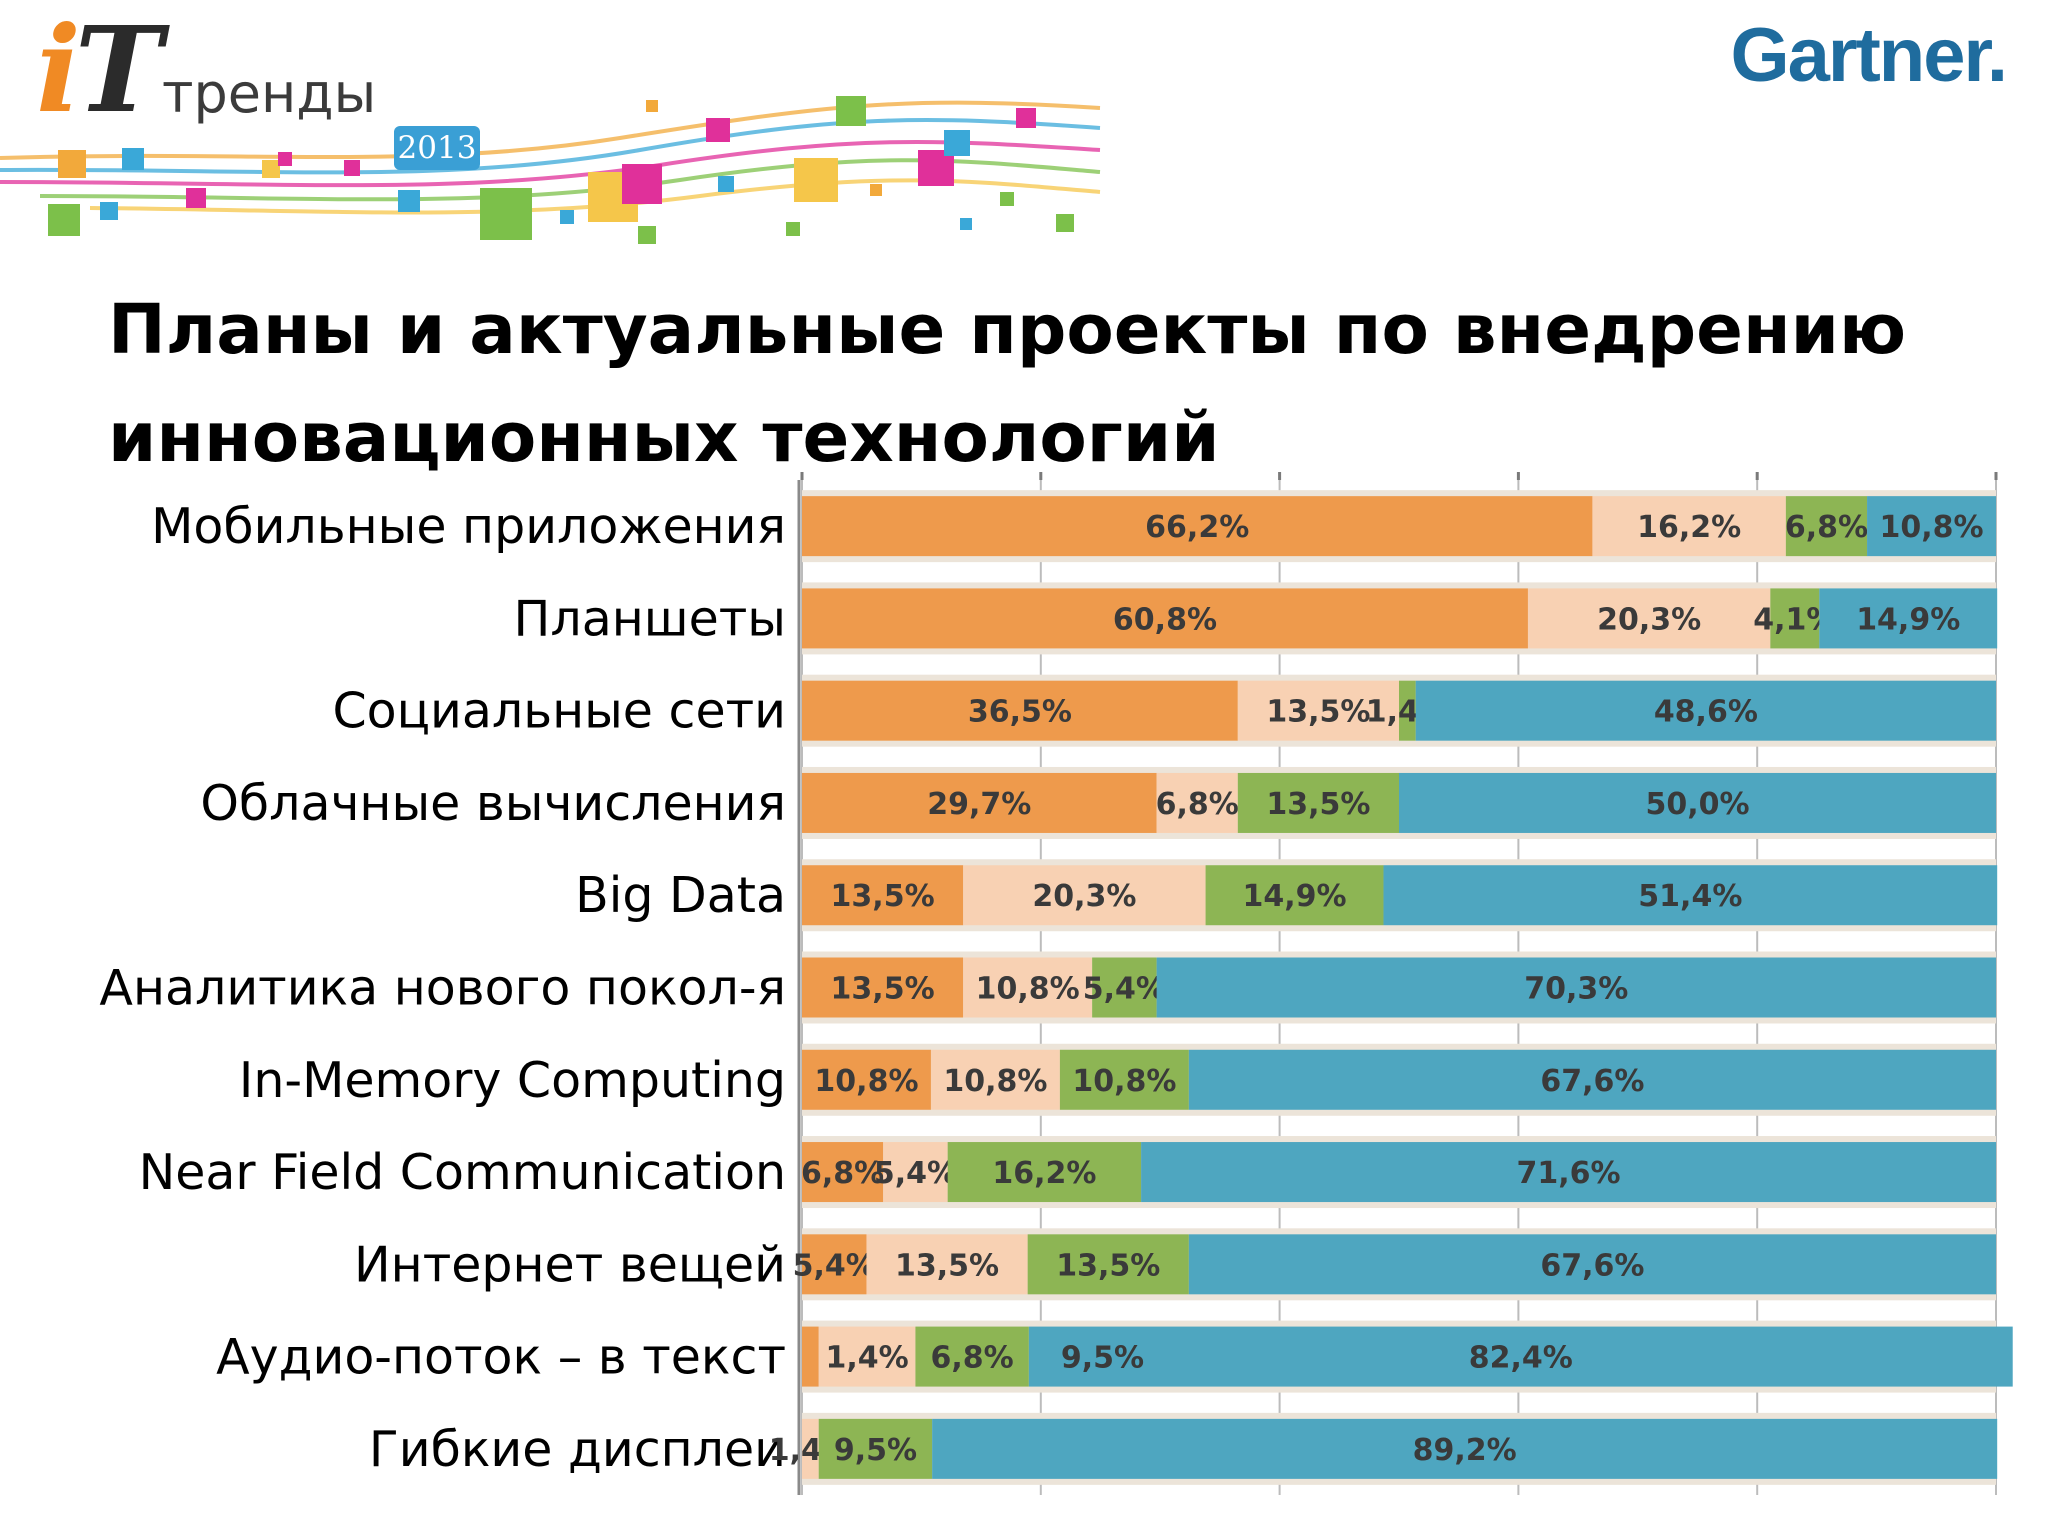  What do you see at coordinates (437, 148) in the screenshot?
I see `logo-year-badge: 2013` at bounding box center [437, 148].